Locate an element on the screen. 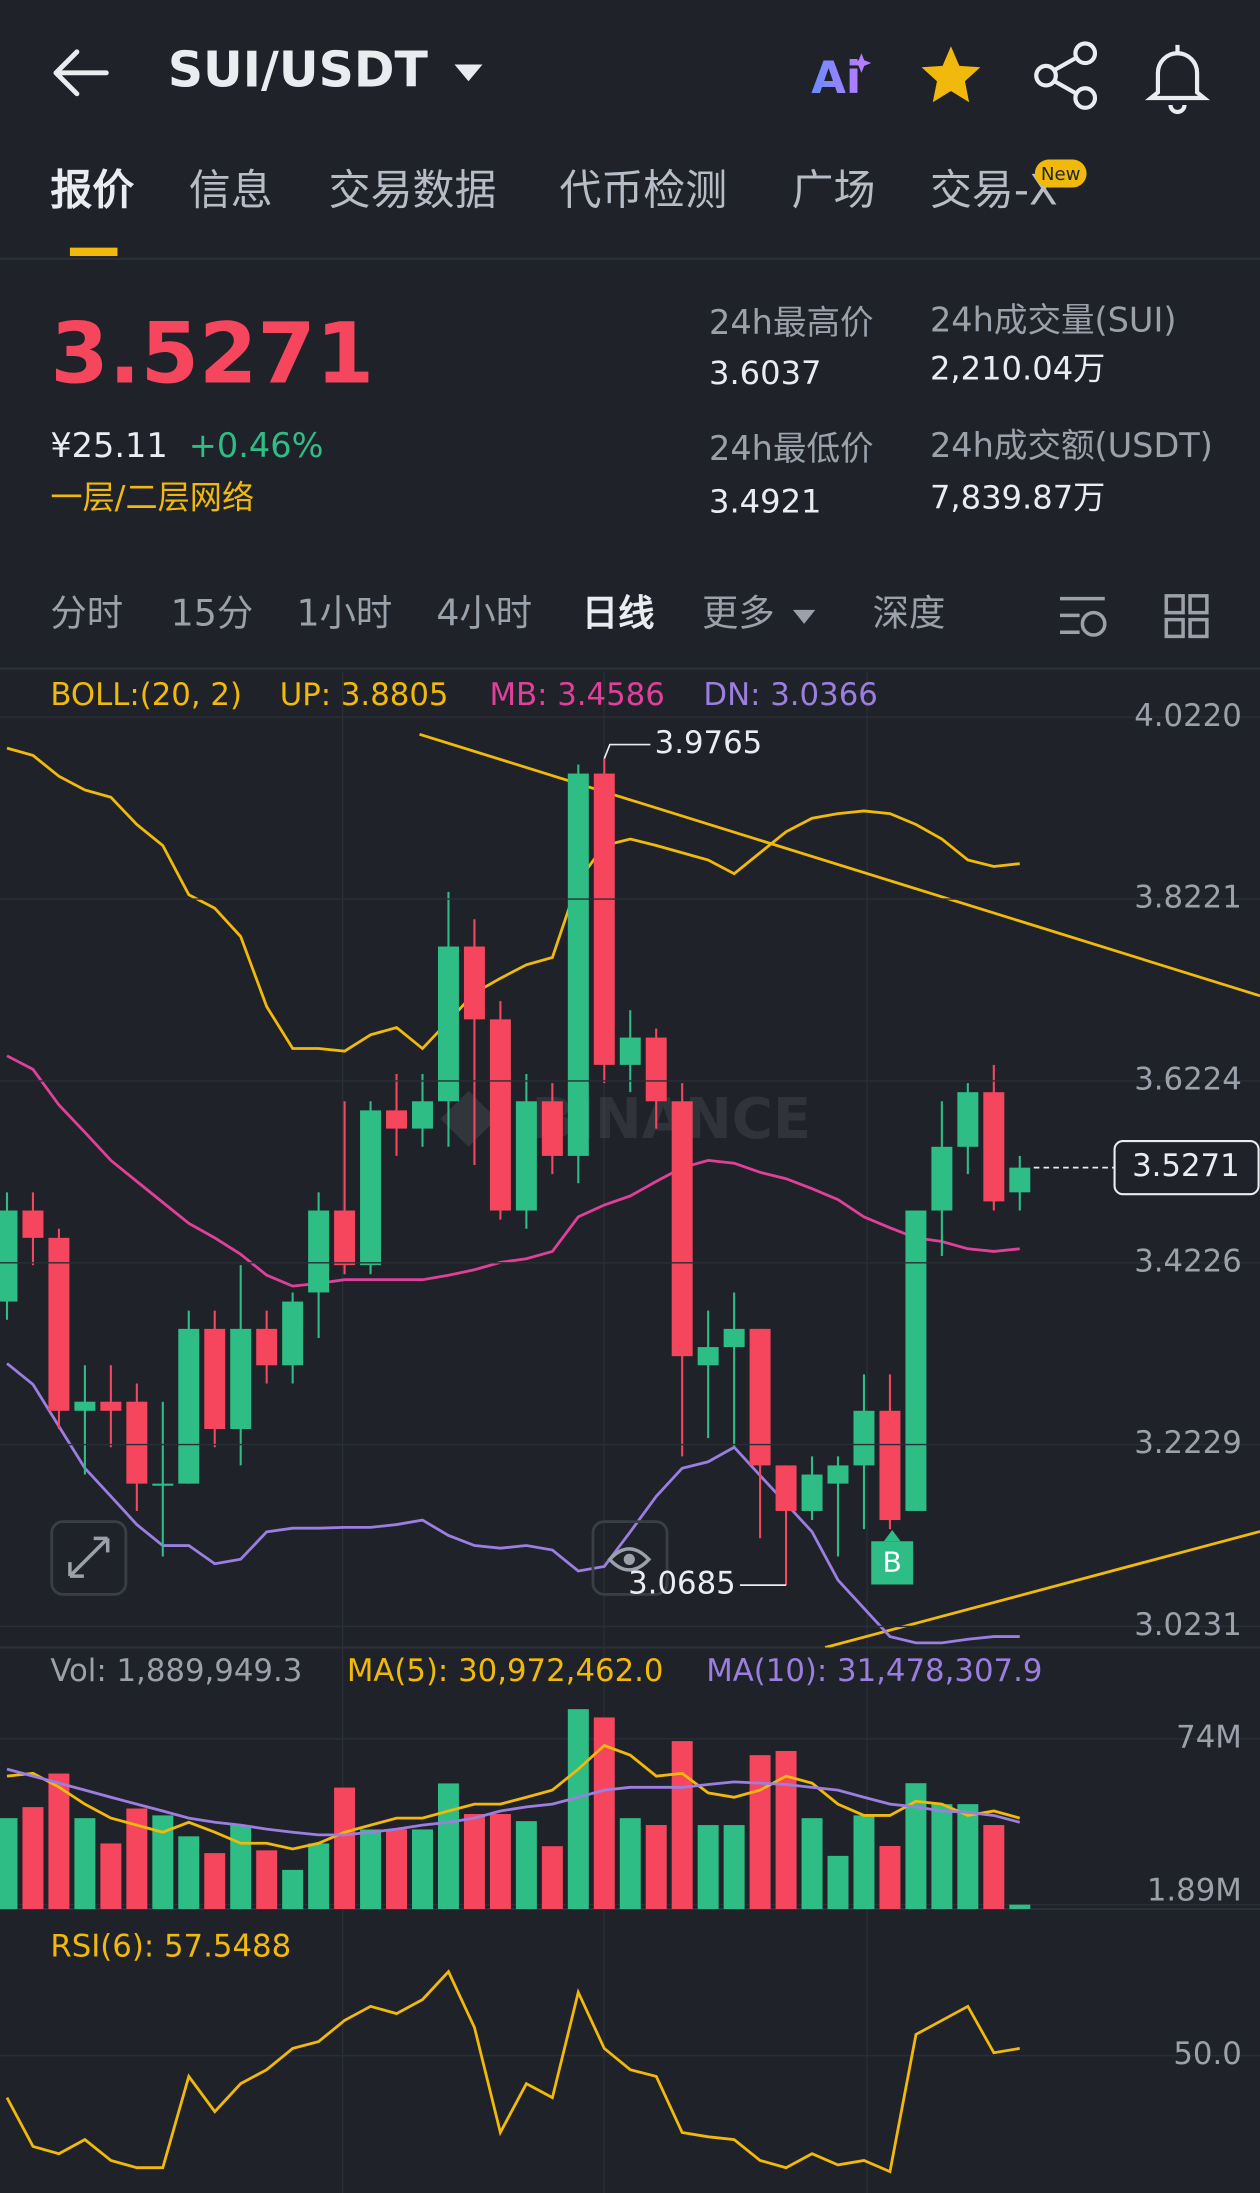  last-price-label: 3.5271 is located at coordinates (1186, 1166).